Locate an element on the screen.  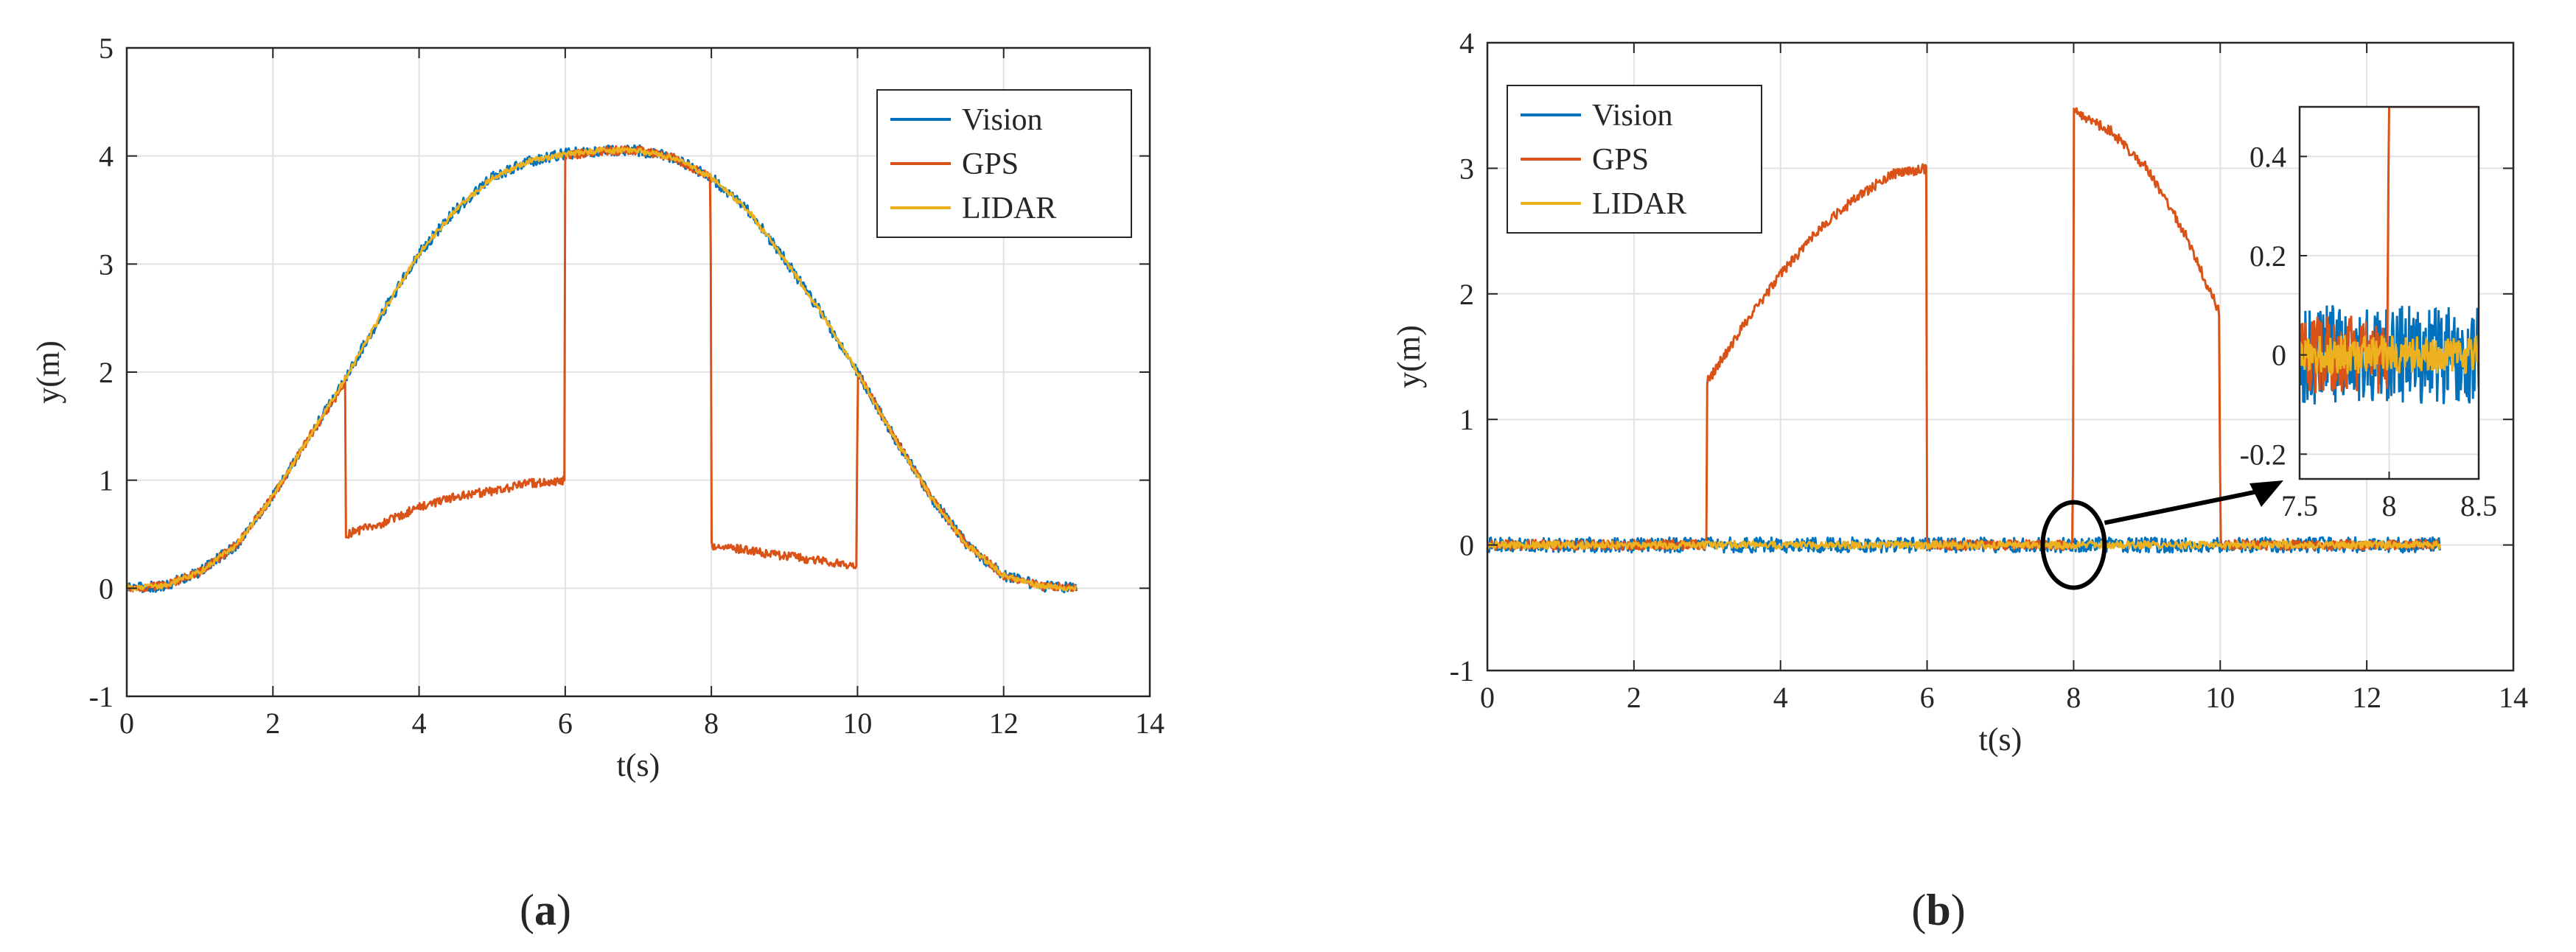
panel-label-b: (b) is located at coordinates (1938, 910).